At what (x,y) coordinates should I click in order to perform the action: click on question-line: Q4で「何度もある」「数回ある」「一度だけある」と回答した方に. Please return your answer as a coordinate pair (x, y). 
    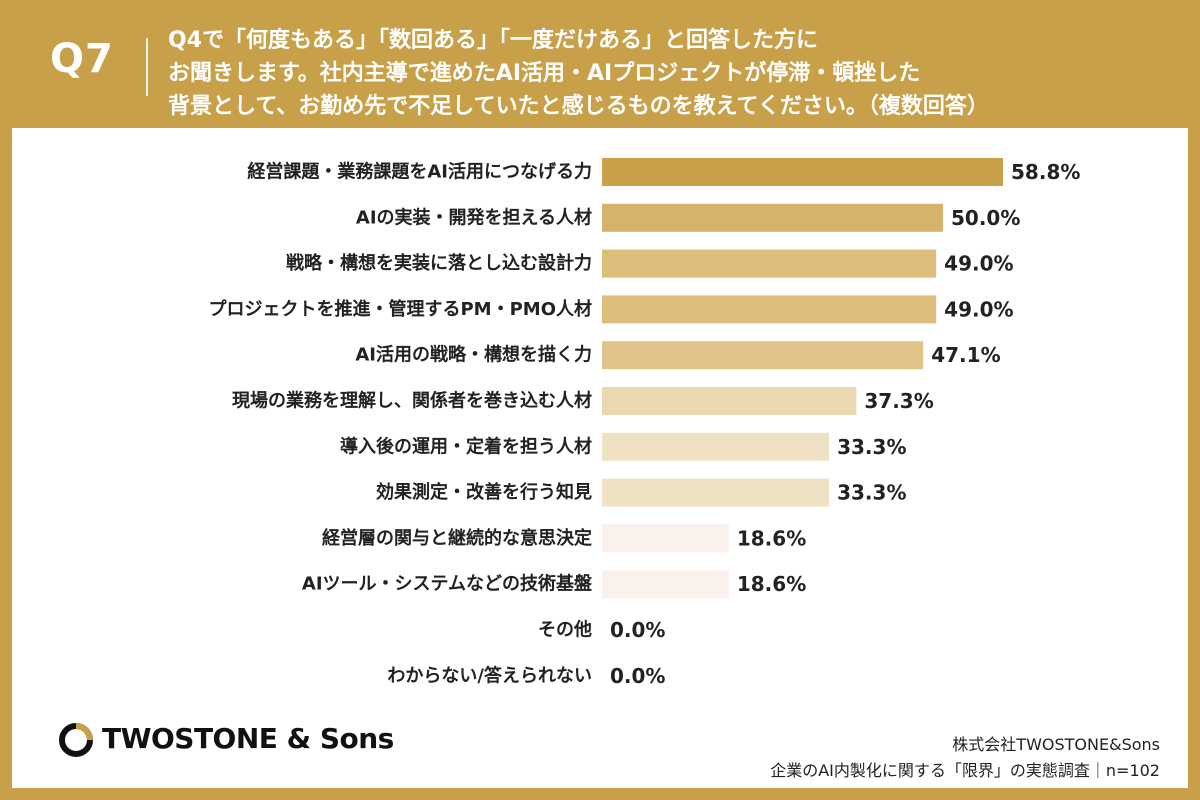
    Looking at the image, I should click on (493, 40).